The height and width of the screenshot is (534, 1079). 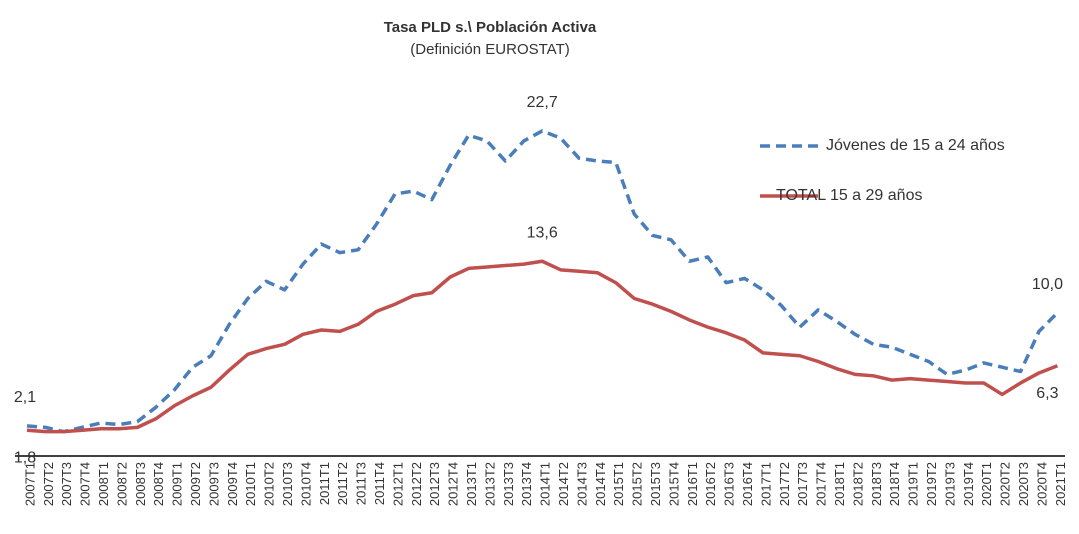 What do you see at coordinates (673, 484) in the screenshot?
I see `x-tick-label: 2015T4` at bounding box center [673, 484].